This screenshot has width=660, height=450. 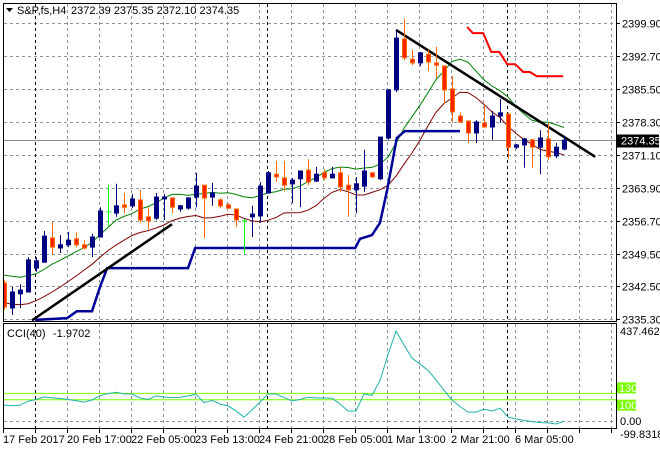 I want to click on cci-axis-max: 437.4628, so click(x=640, y=332).